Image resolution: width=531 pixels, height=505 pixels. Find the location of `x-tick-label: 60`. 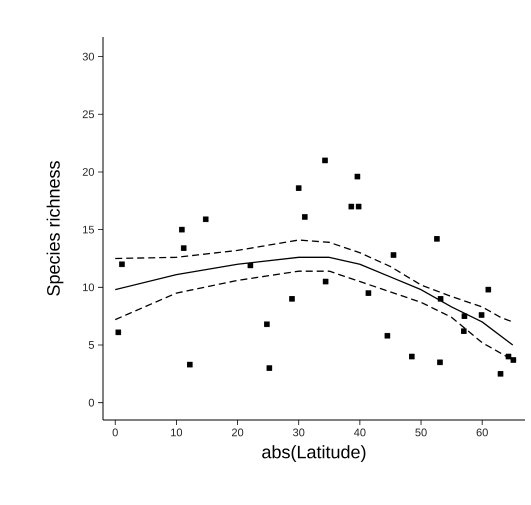

x-tick-label: 60 is located at coordinates (482, 432).